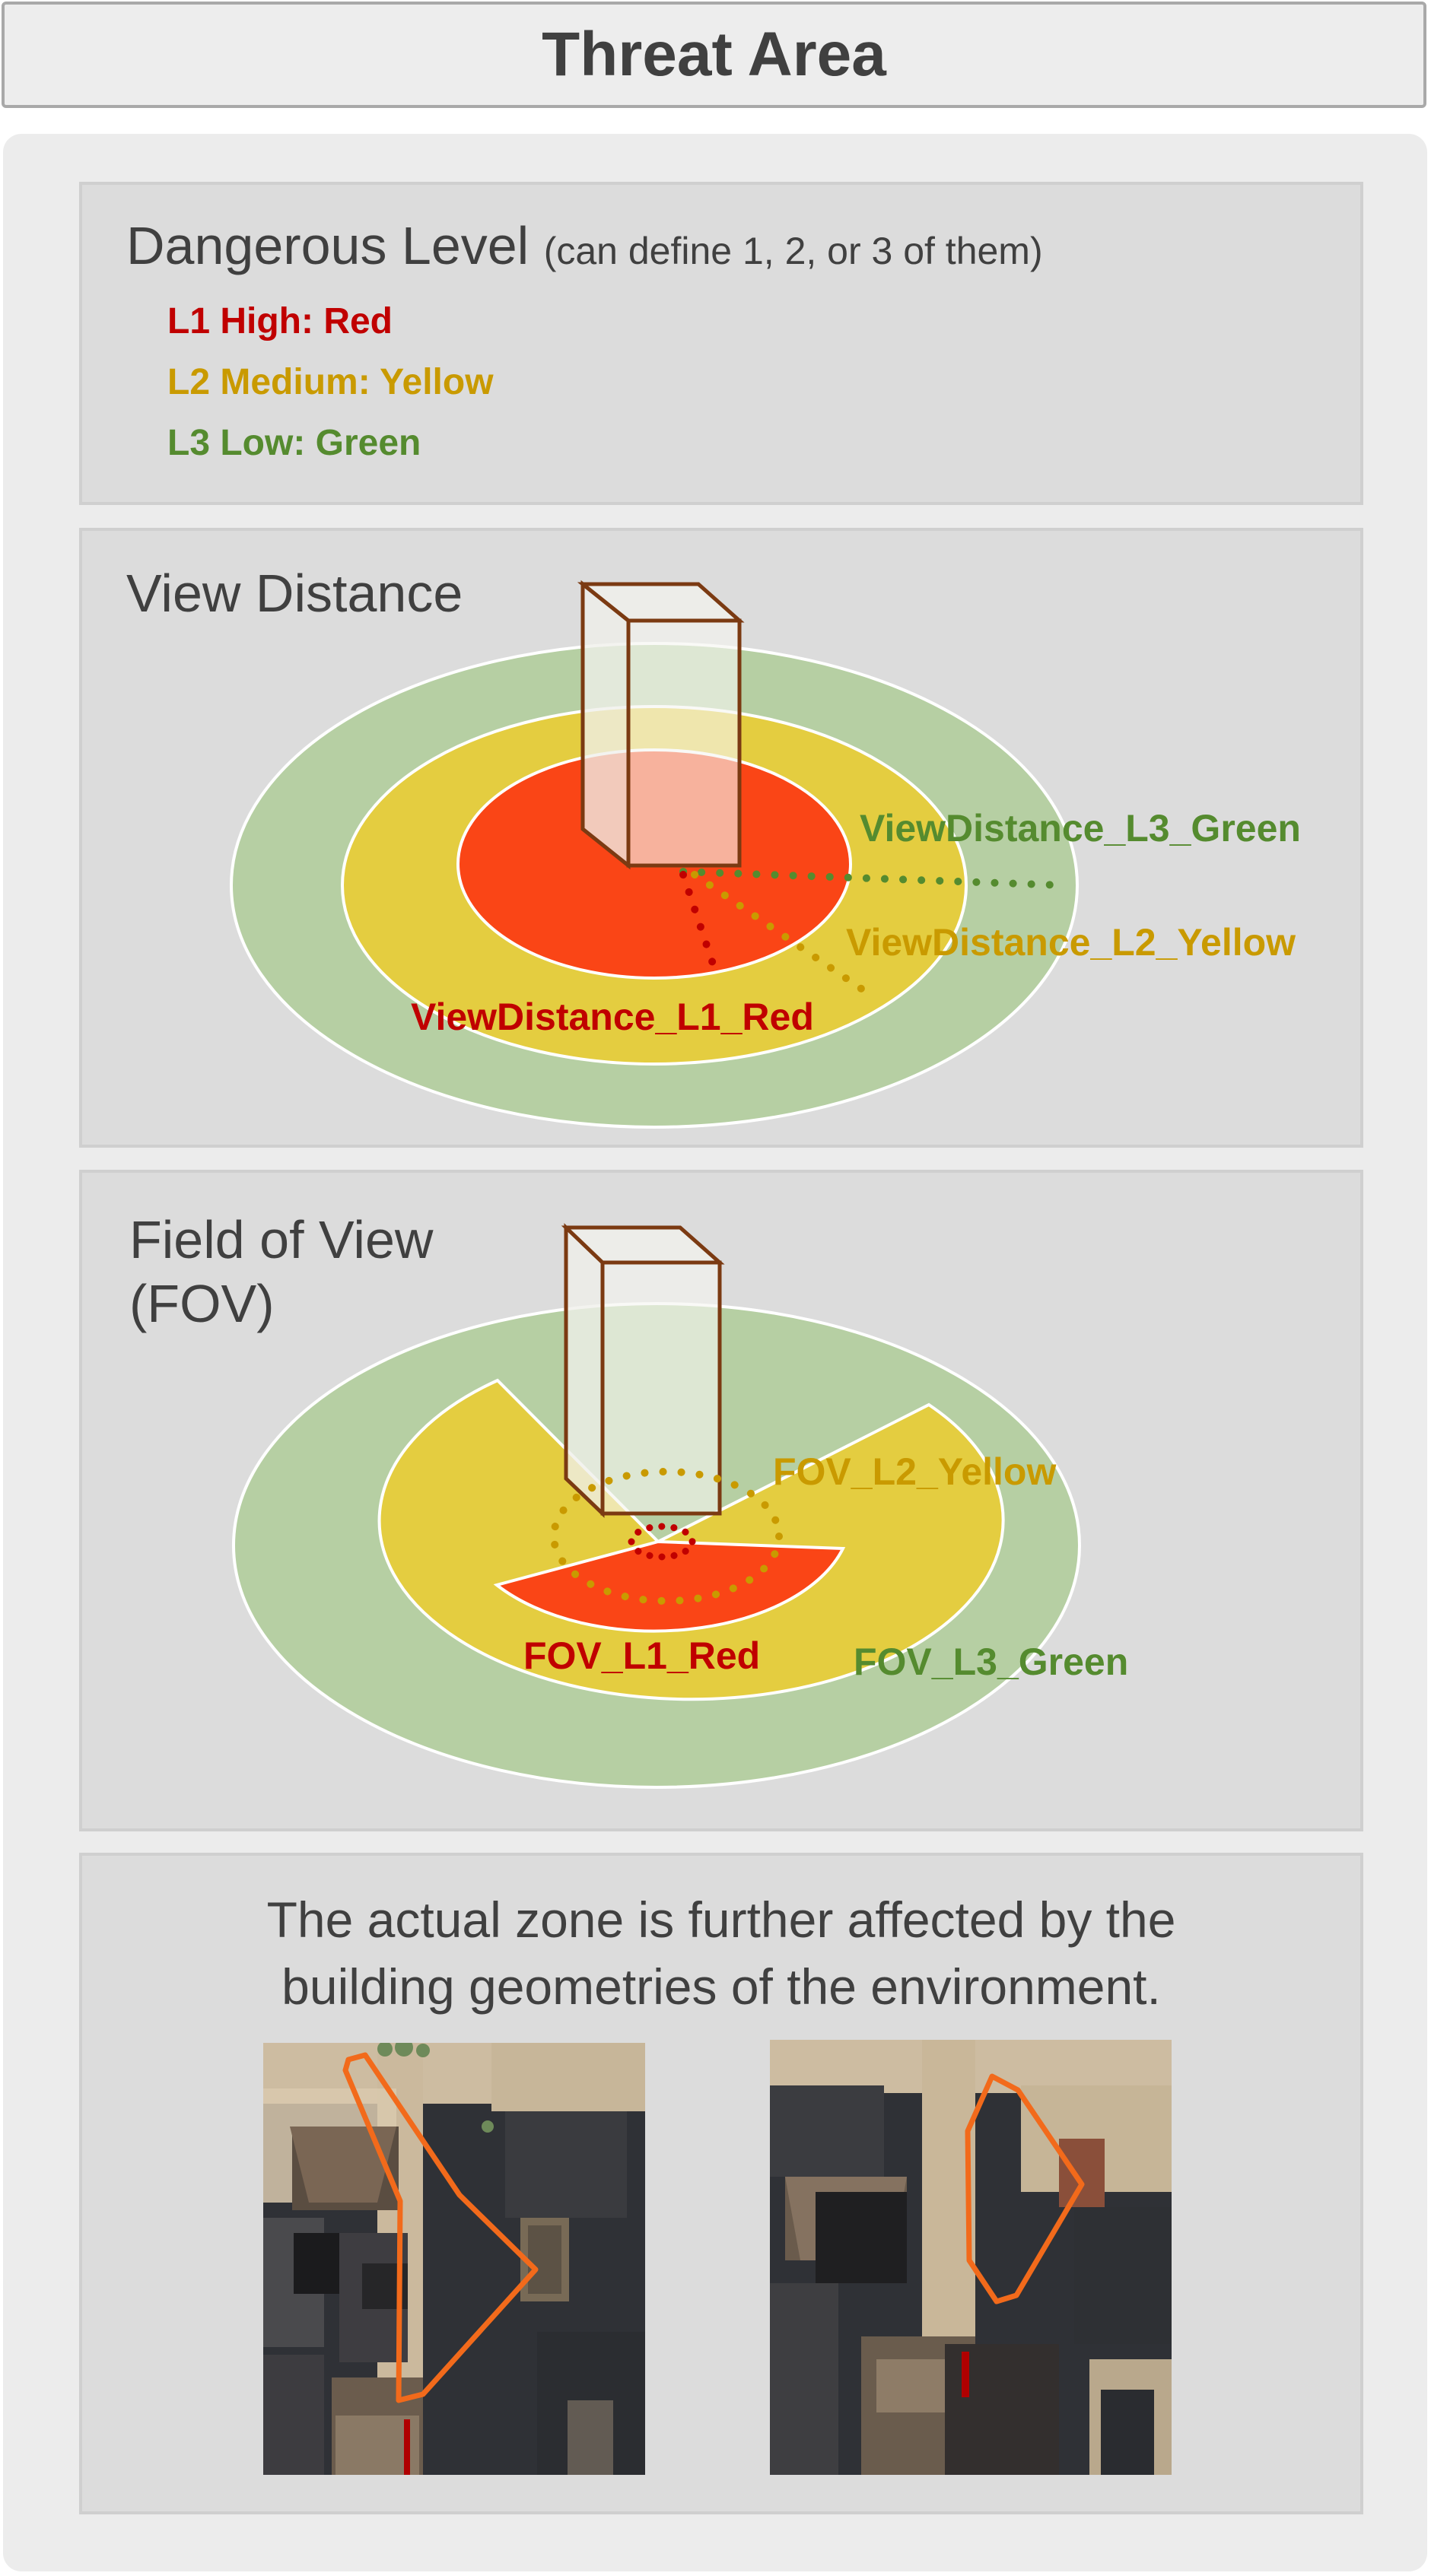  I want to click on fov-building-box, so click(643, 1370).